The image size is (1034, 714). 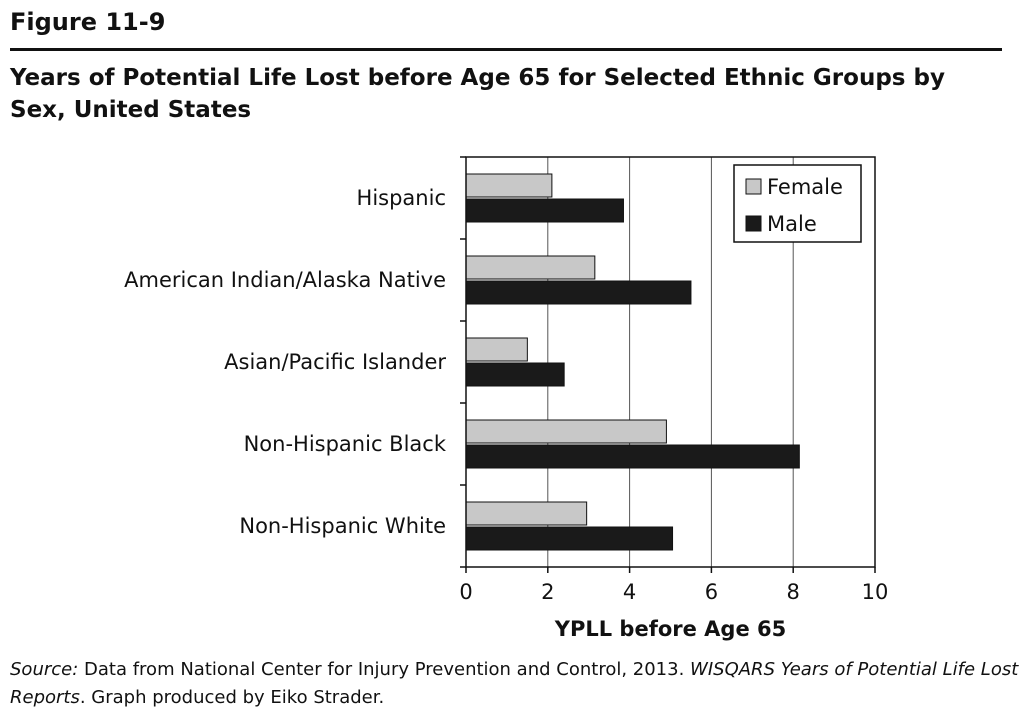 I want to click on source-prefix: Source:, so click(x=44, y=669).